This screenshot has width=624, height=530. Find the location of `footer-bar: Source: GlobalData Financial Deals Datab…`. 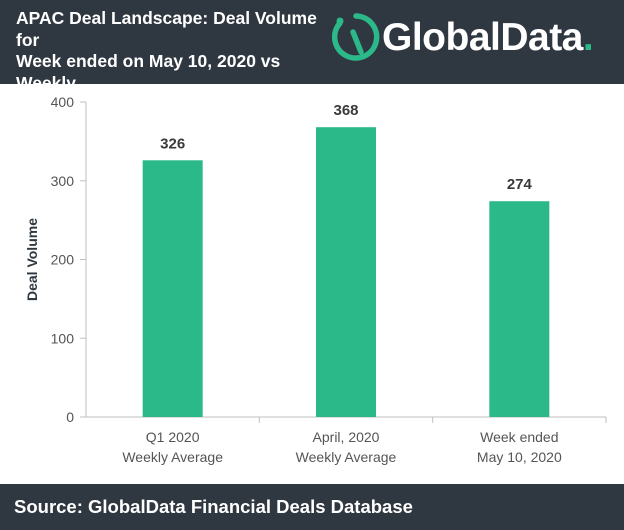

footer-bar: Source: GlobalData Financial Deals Datab… is located at coordinates (312, 507).